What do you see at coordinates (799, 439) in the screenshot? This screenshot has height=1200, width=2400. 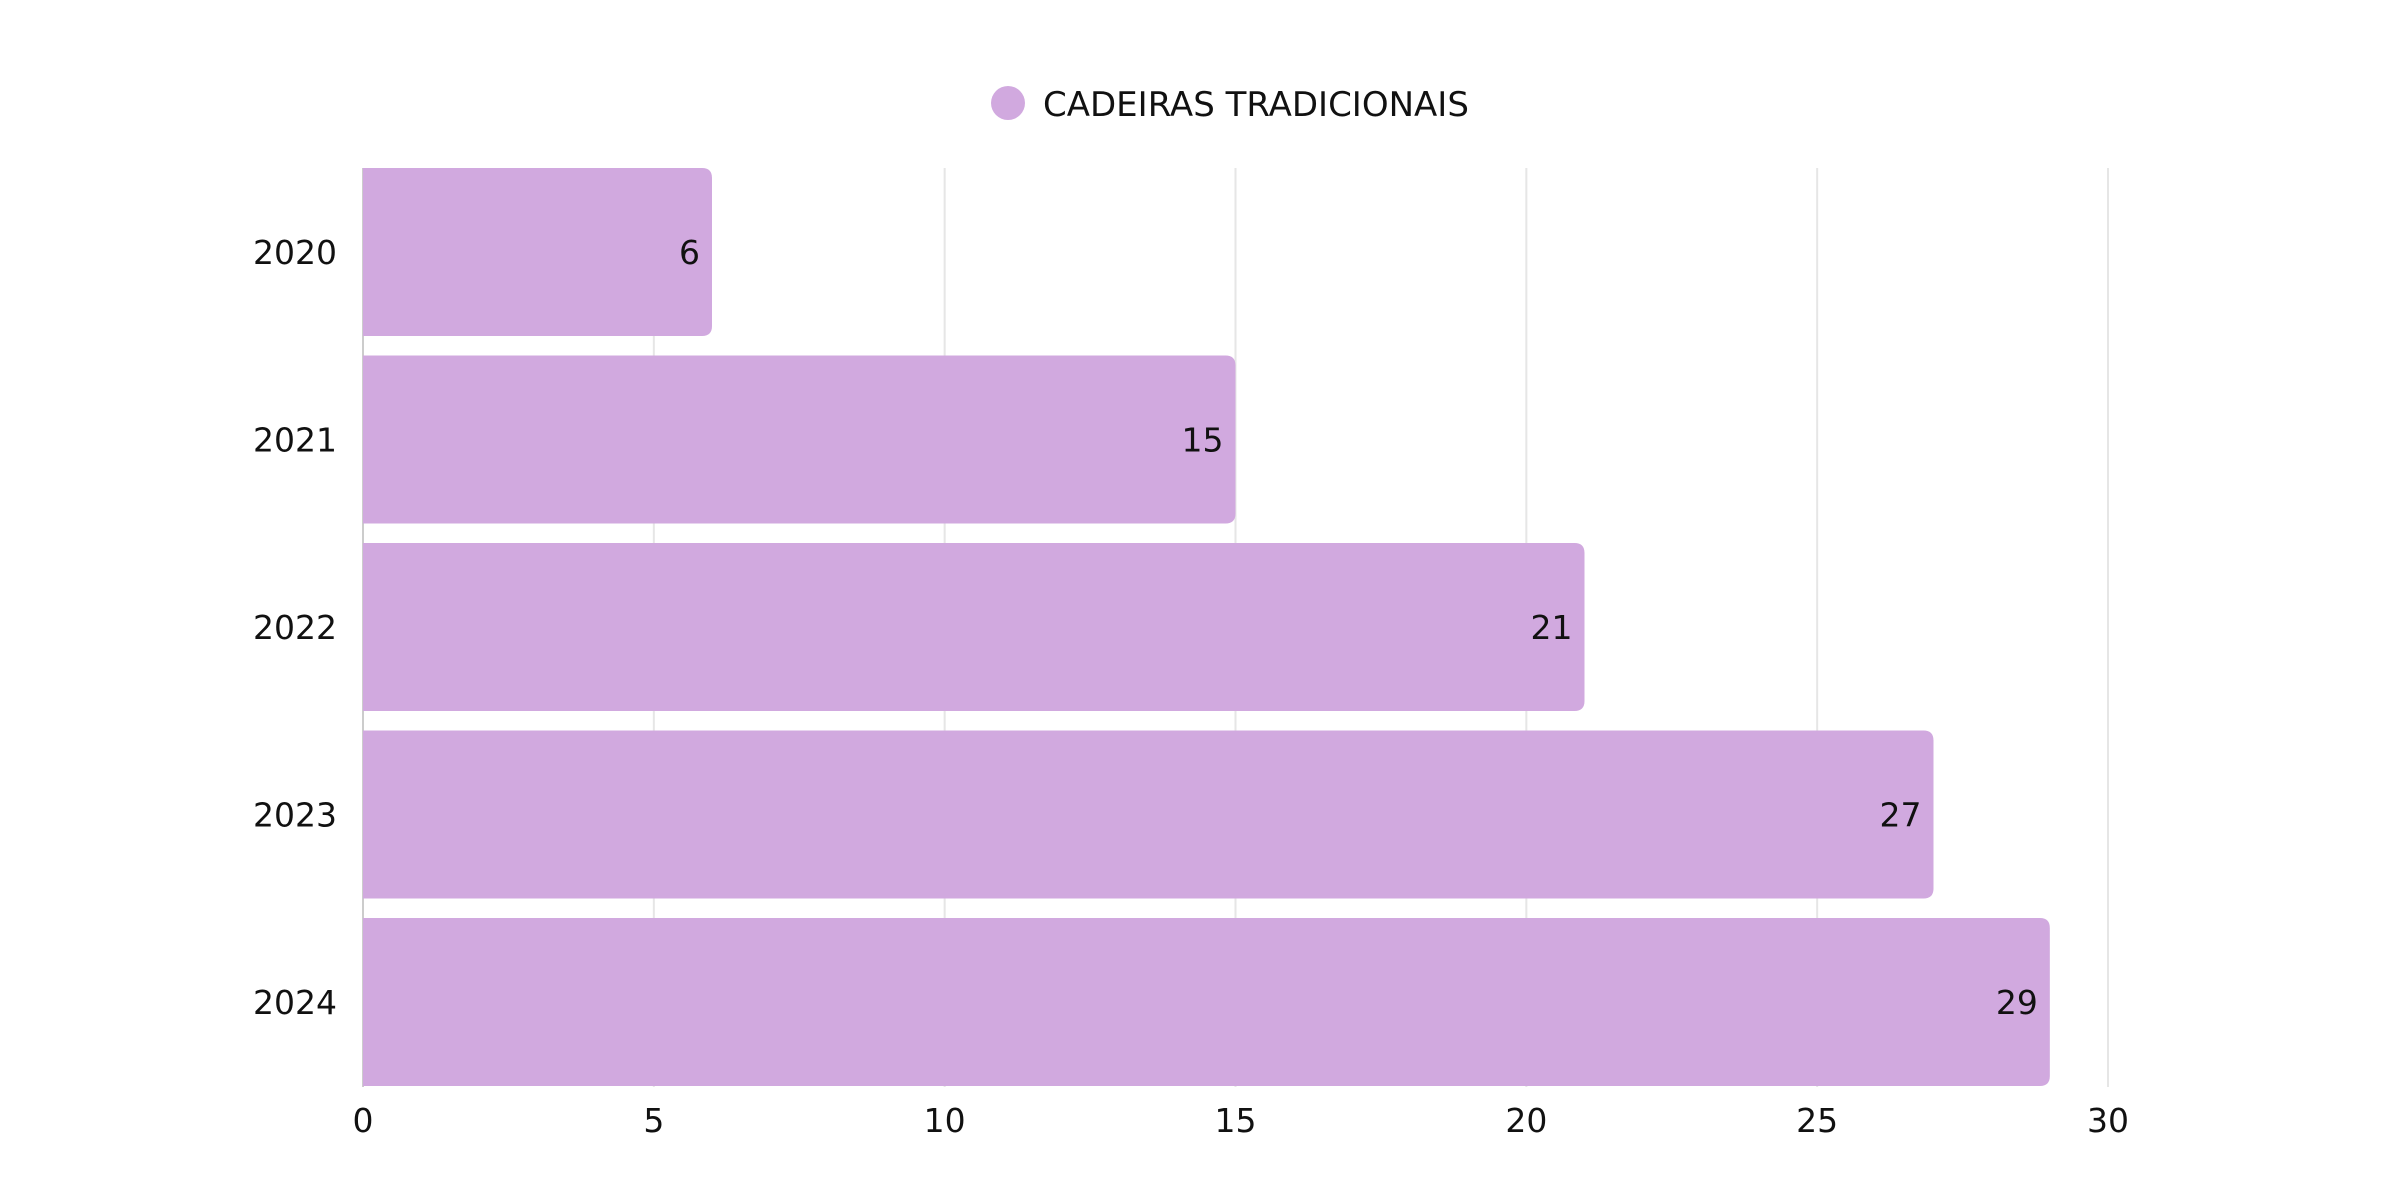 I see `bar-2021` at bounding box center [799, 439].